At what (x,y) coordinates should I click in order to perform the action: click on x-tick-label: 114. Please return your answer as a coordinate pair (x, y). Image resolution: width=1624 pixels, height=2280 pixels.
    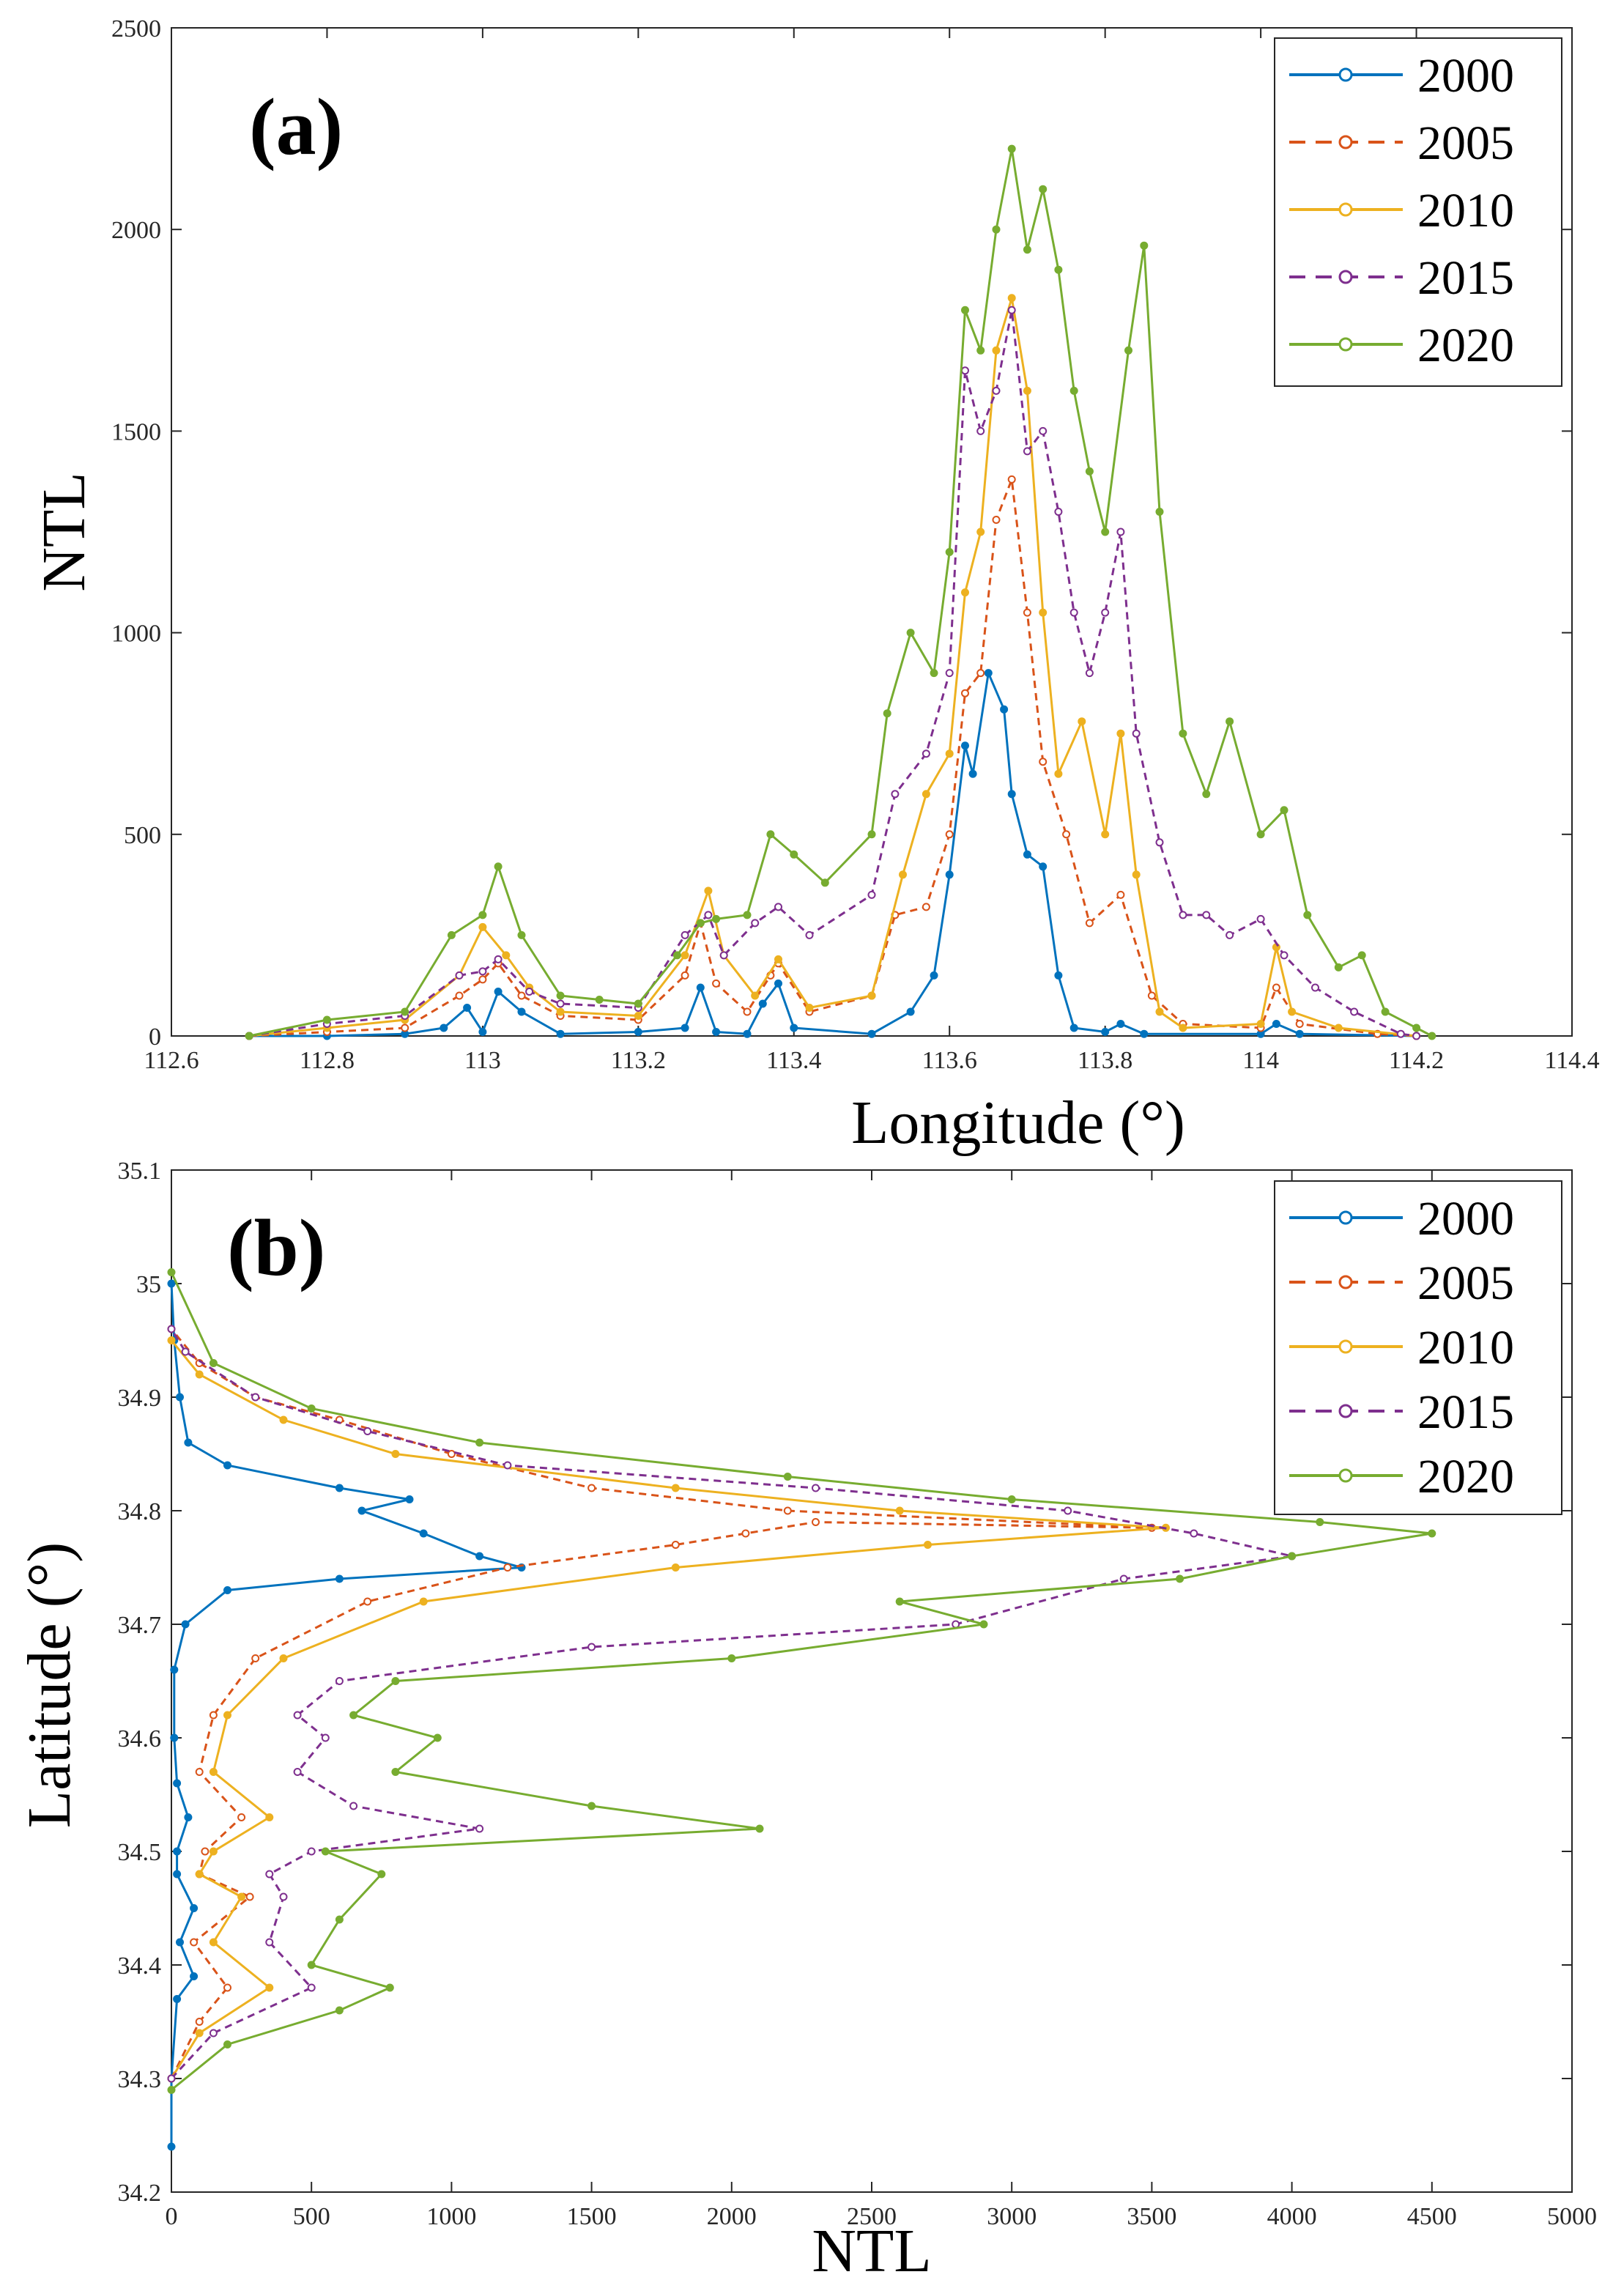
    Looking at the image, I should click on (1260, 1060).